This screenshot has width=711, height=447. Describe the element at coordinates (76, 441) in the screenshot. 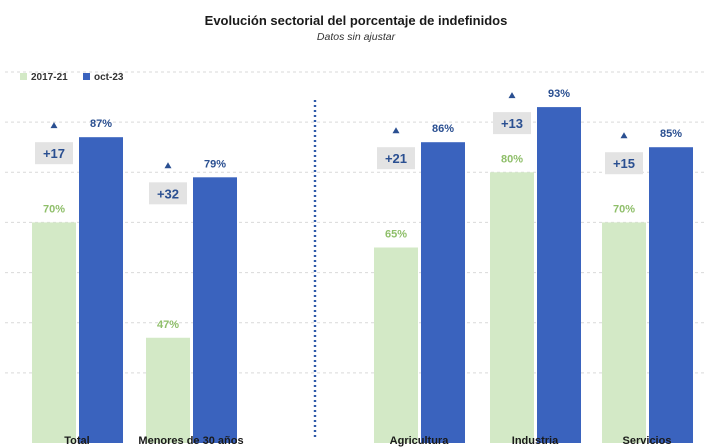

I see `category-label: Total` at that location.